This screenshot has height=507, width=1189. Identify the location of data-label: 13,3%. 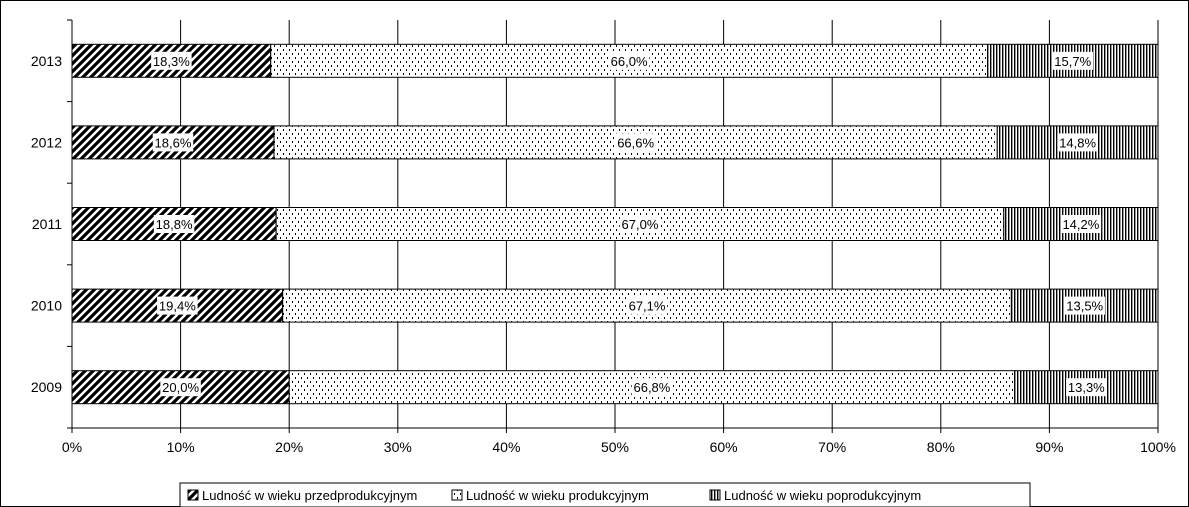
(1086, 387).